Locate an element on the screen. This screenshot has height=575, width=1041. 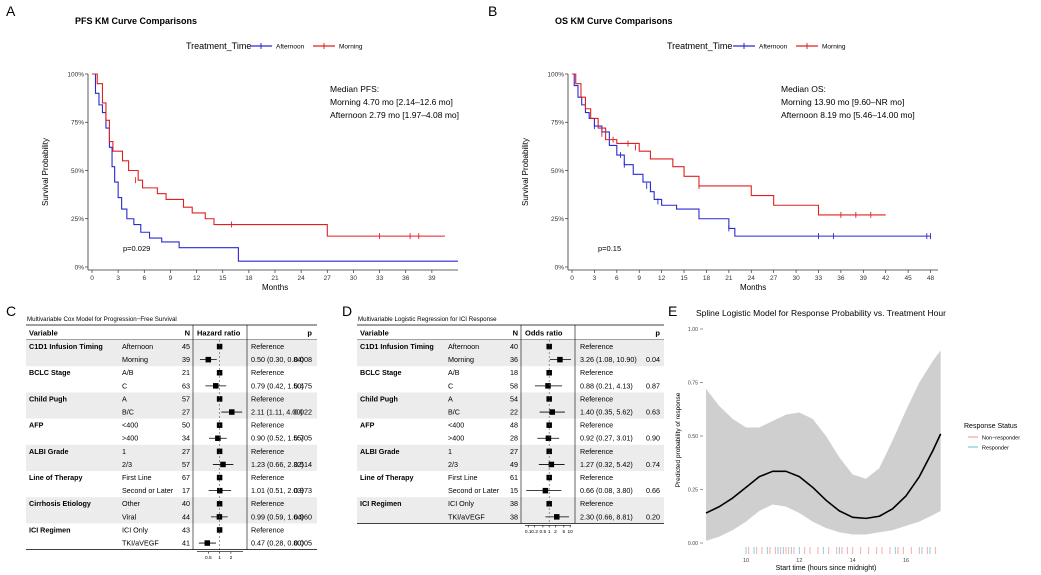
km-b-median-morning: Morning 13.90 mo [9.60–NR mo] is located at coordinates (842, 102).